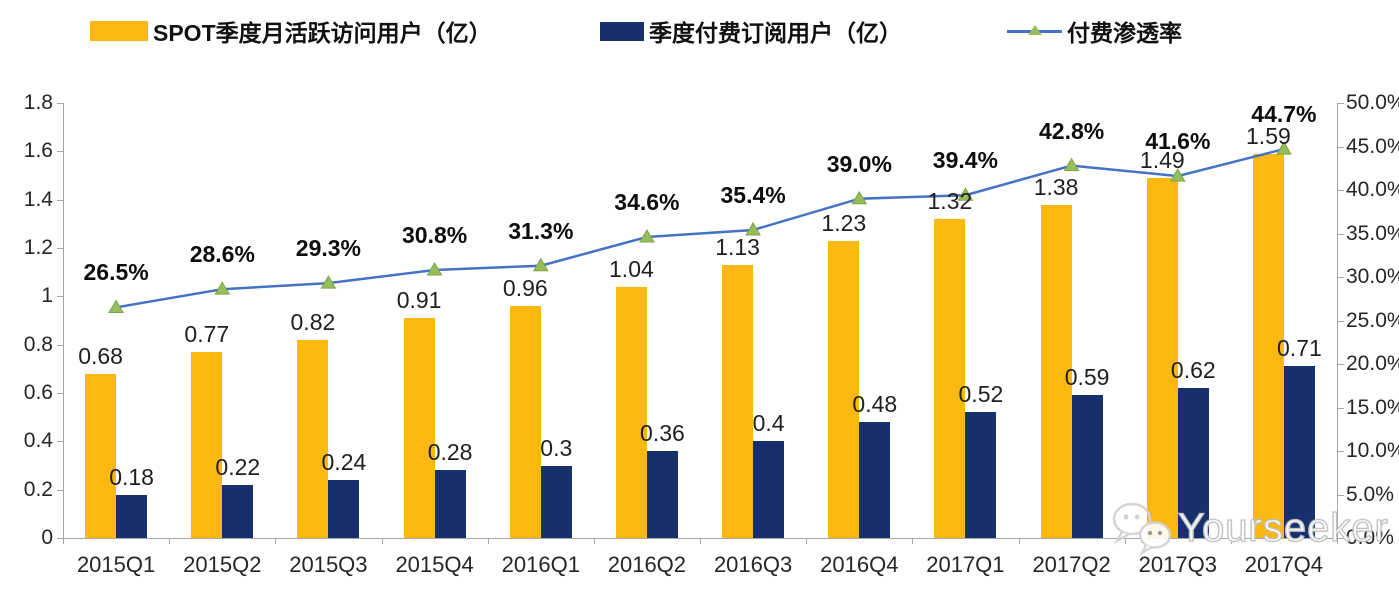 The width and height of the screenshot is (1399, 596). Describe the element at coordinates (540, 564) in the screenshot. I see `x-axis-label: 2016Q1` at that location.